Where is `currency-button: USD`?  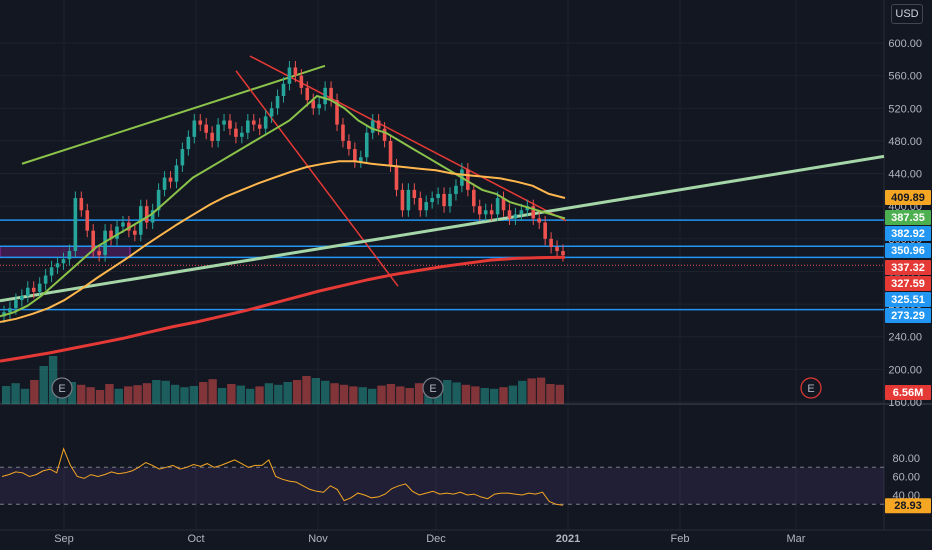 currency-button: USD is located at coordinates (907, 14).